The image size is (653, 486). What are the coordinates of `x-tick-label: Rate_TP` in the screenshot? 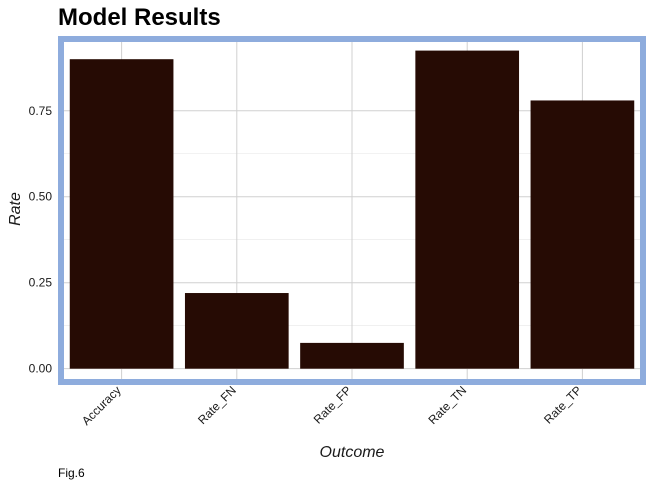 It's located at (562, 404).